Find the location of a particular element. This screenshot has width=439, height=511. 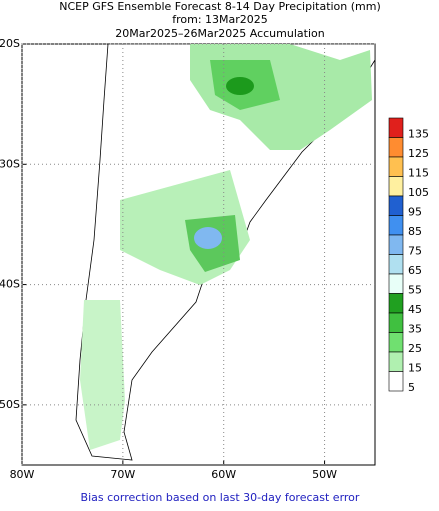

lat-label: 30S is located at coordinates (10, 163).